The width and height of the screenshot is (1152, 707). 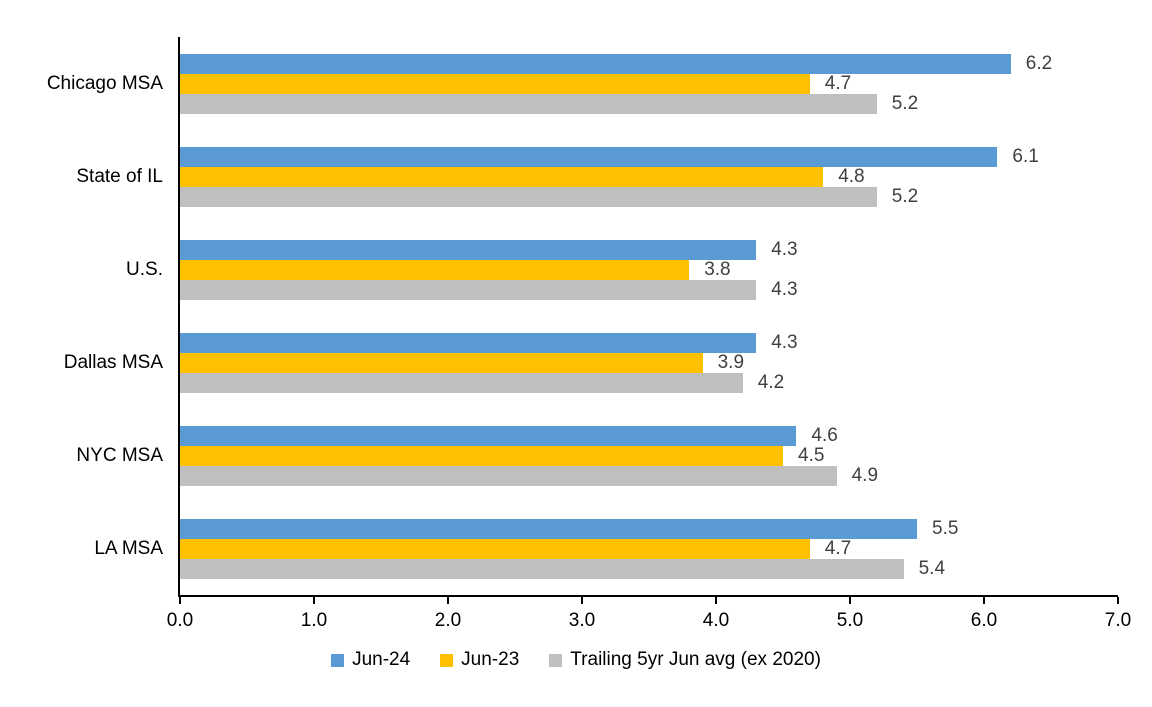 What do you see at coordinates (113, 362) in the screenshot?
I see `category-label-dallas-msa: Dallas MSA` at bounding box center [113, 362].